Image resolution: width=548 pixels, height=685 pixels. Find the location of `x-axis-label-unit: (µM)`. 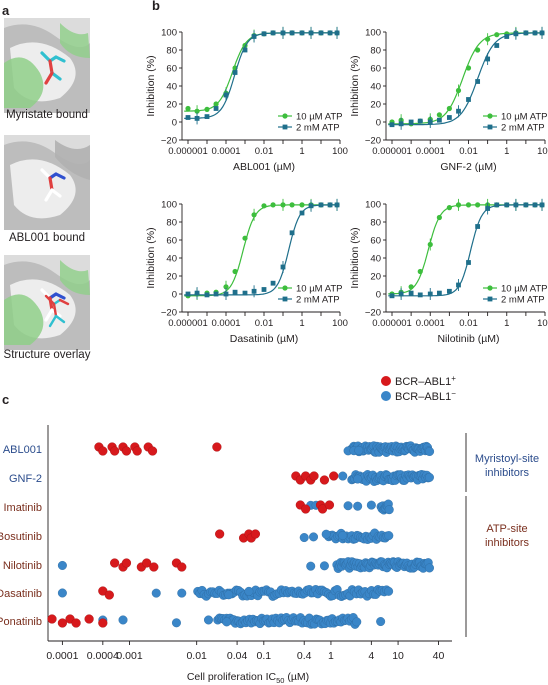

x-axis-label-unit: (µM) is located at coordinates (296, 677).